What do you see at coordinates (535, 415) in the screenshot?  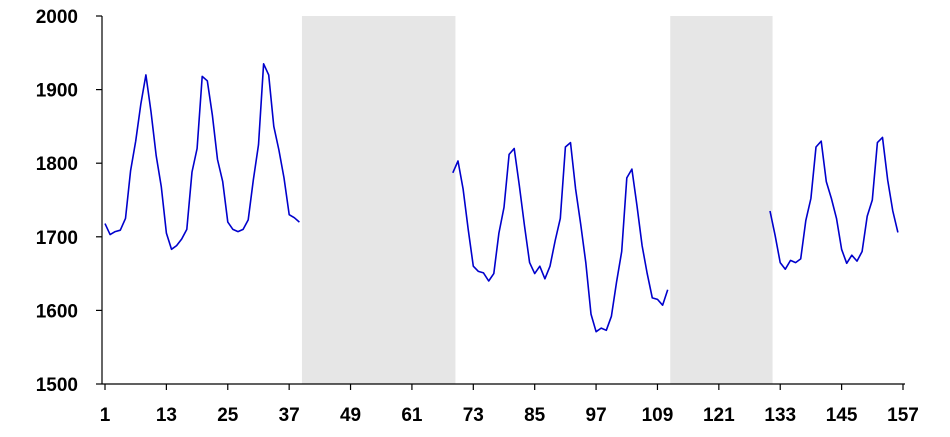 I see `x-tick-label: 85` at bounding box center [535, 415].